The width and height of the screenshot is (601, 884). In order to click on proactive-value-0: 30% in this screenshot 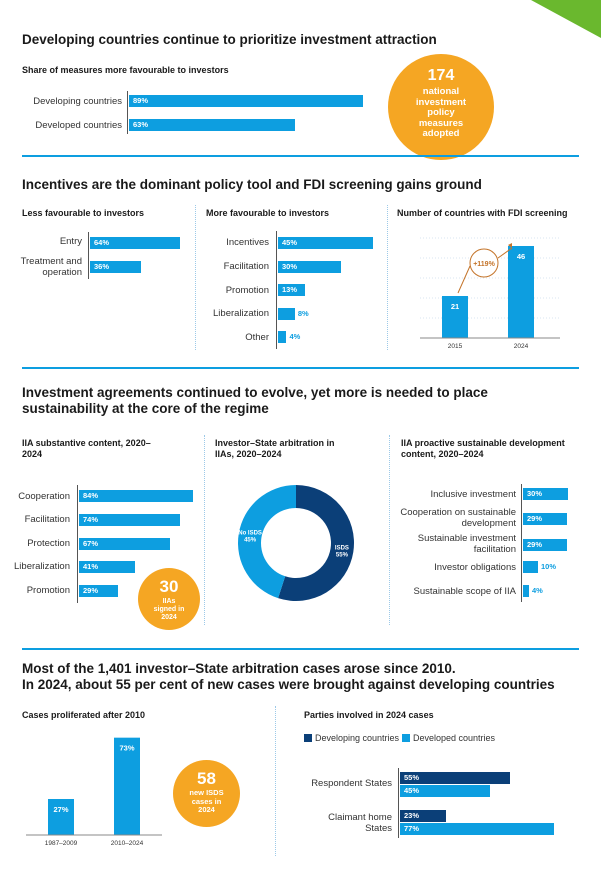, I will do `click(535, 493)`.